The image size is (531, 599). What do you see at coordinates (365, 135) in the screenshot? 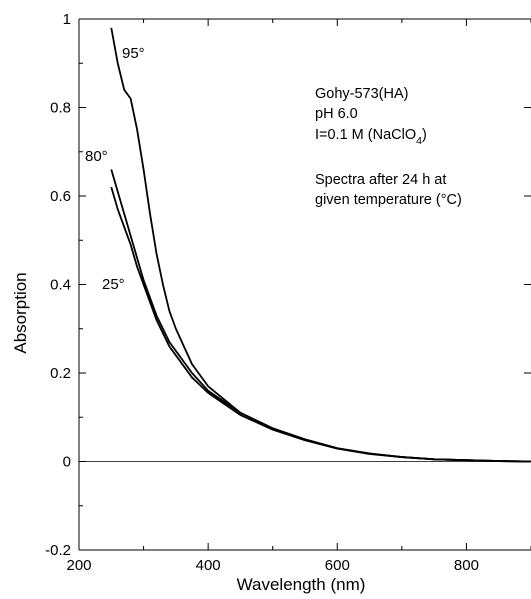
I see `annotation-ionic-main: I=0.1 M (NaClO` at bounding box center [365, 135].